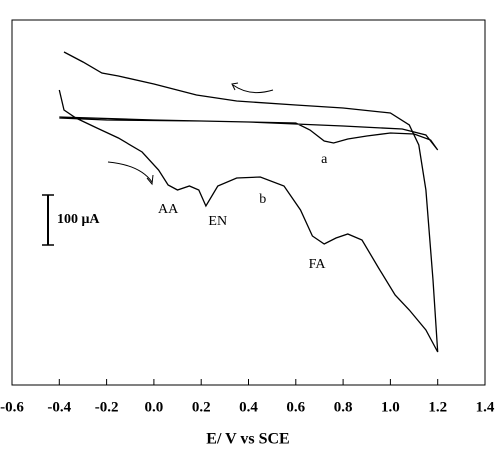 This screenshot has width=500, height=458. I want to click on annotation: a, so click(324, 159).